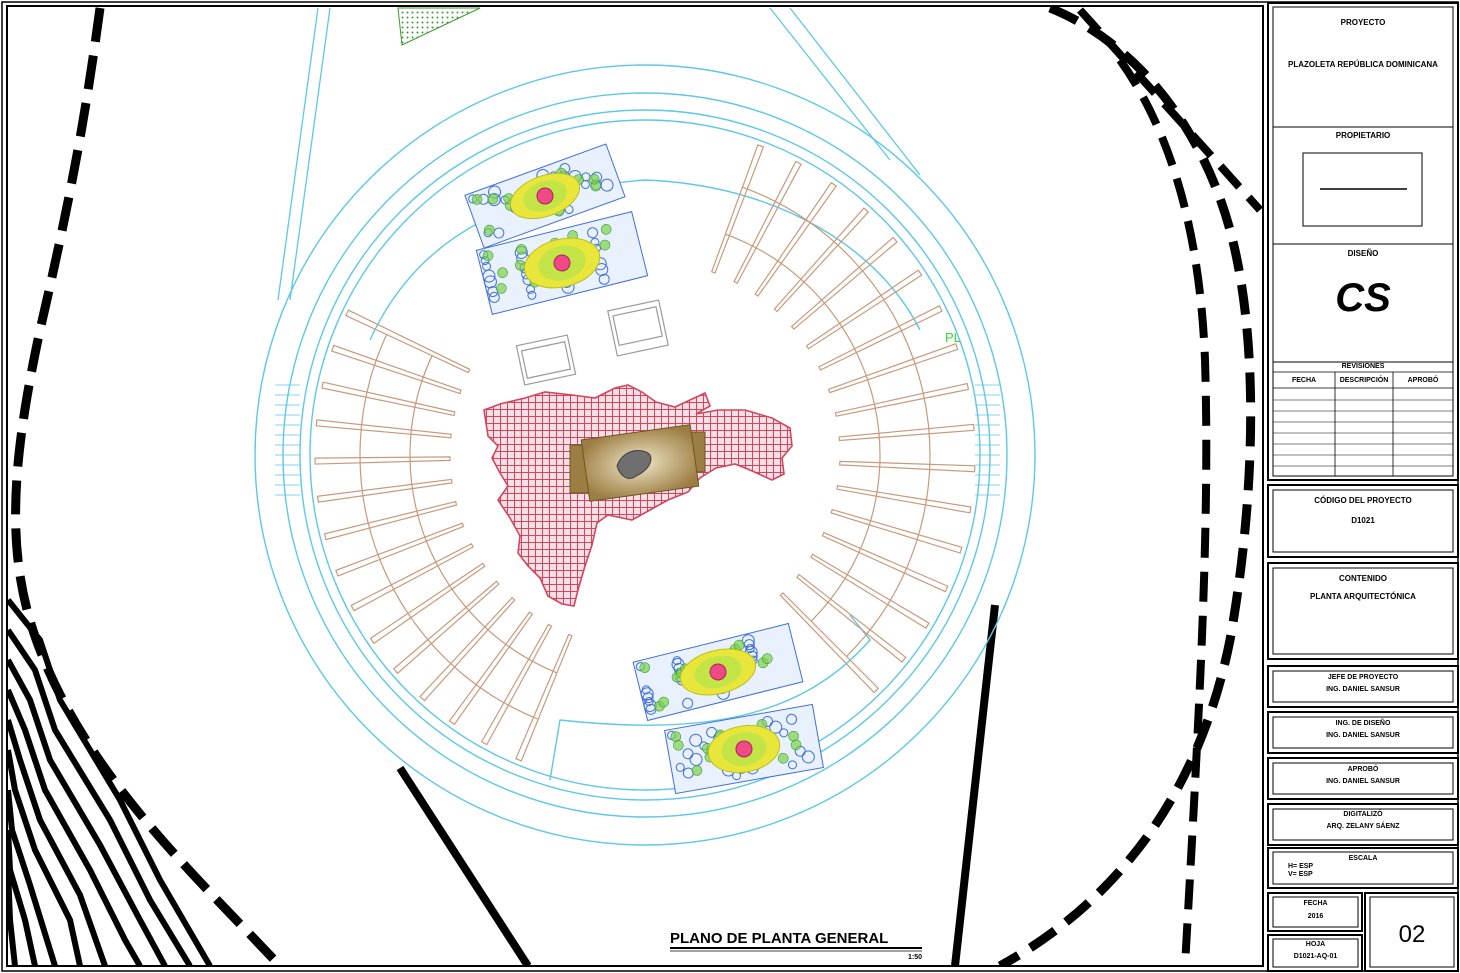 The image size is (1460, 973). What do you see at coordinates (1363, 858) in the screenshot?
I see `escala-label: ESCALA` at bounding box center [1363, 858].